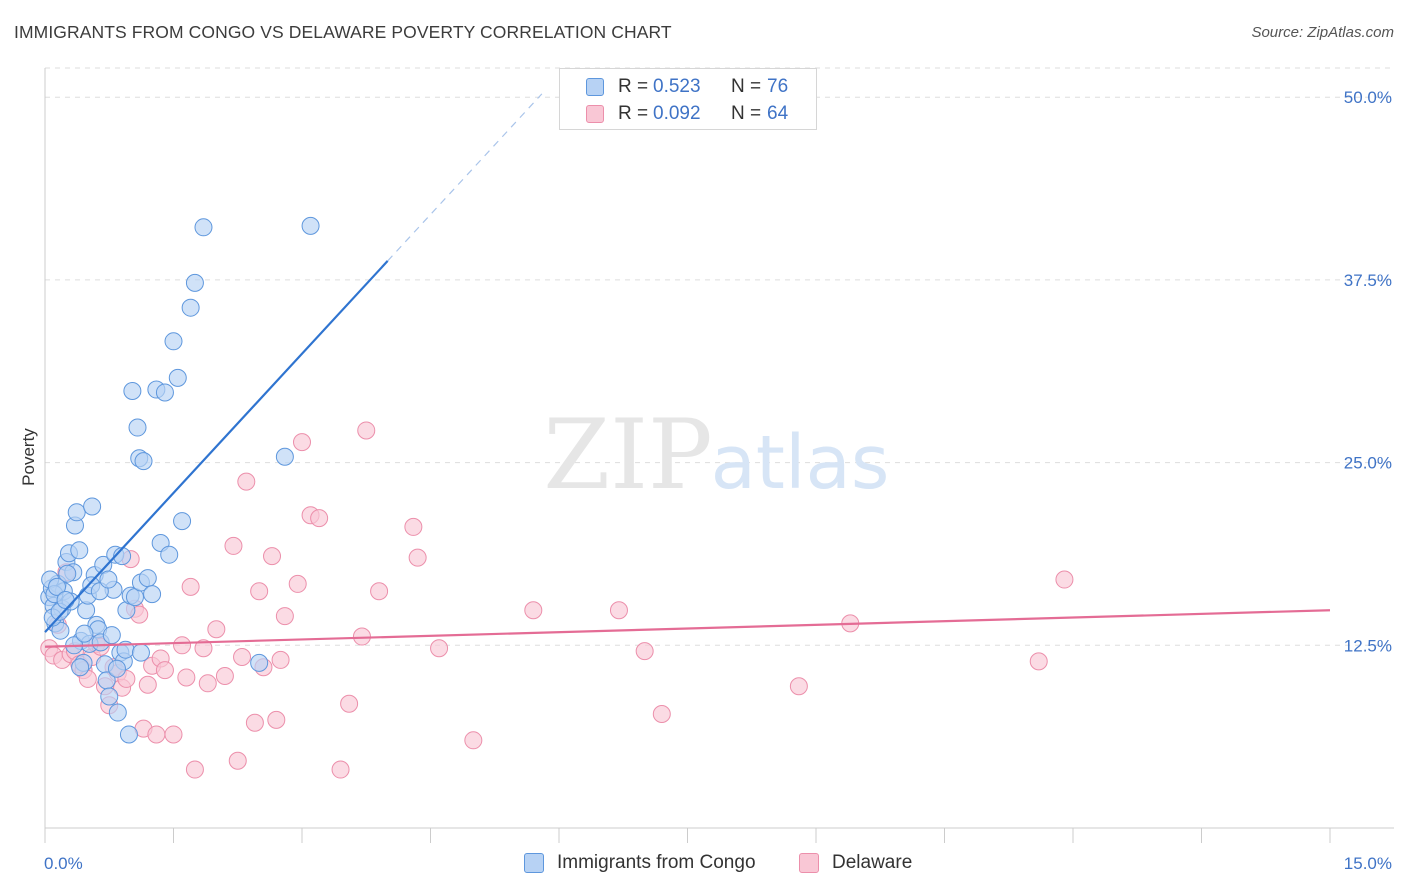  I want to click on y-tick-label: 50.0%, so click(1368, 97).